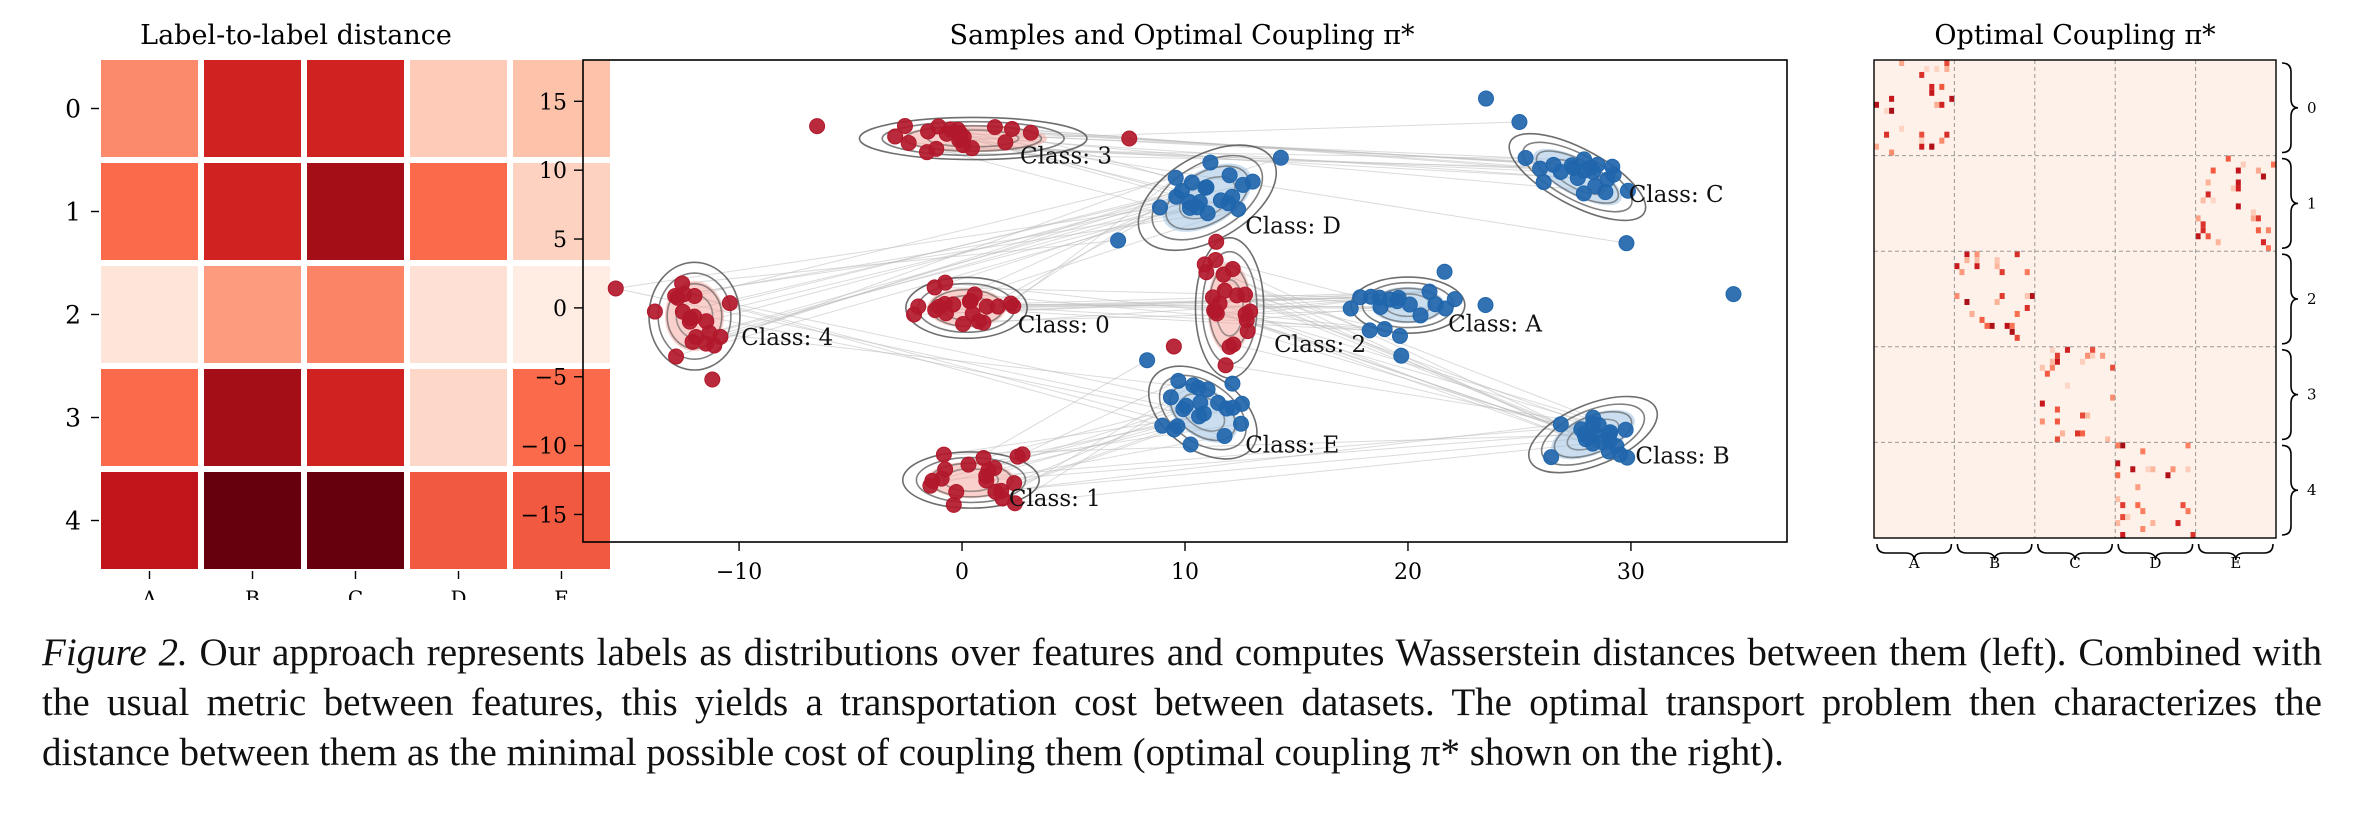  What do you see at coordinates (2312, 395) in the screenshot?
I see `row-group-label: 3` at bounding box center [2312, 395].